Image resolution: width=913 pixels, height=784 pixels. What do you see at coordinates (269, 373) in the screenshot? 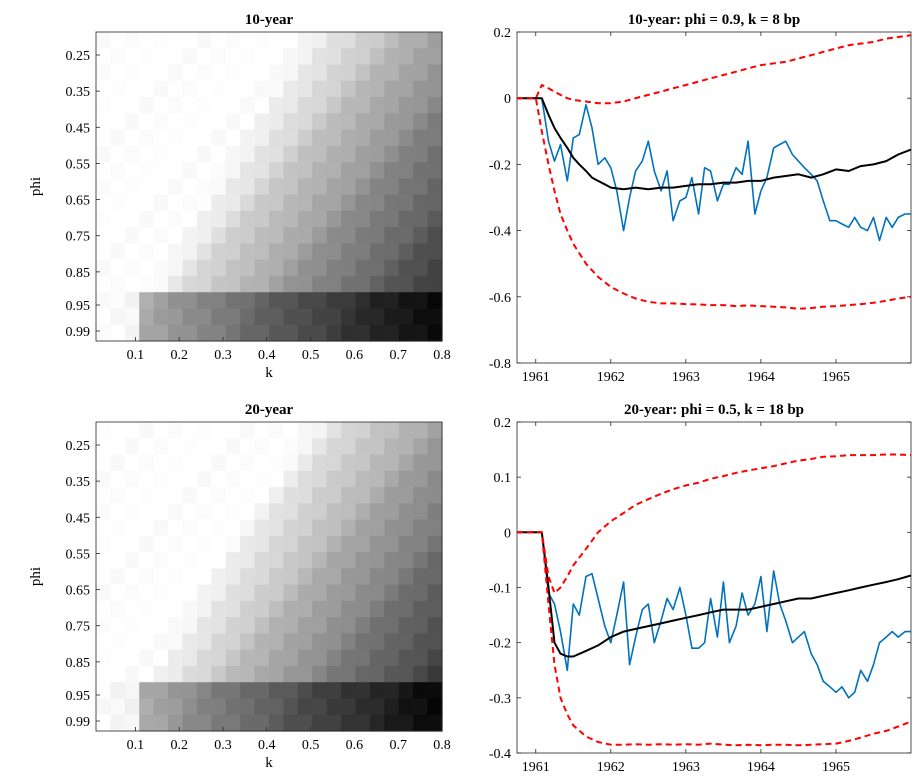
I see `x-axis-label: k` at bounding box center [269, 373].